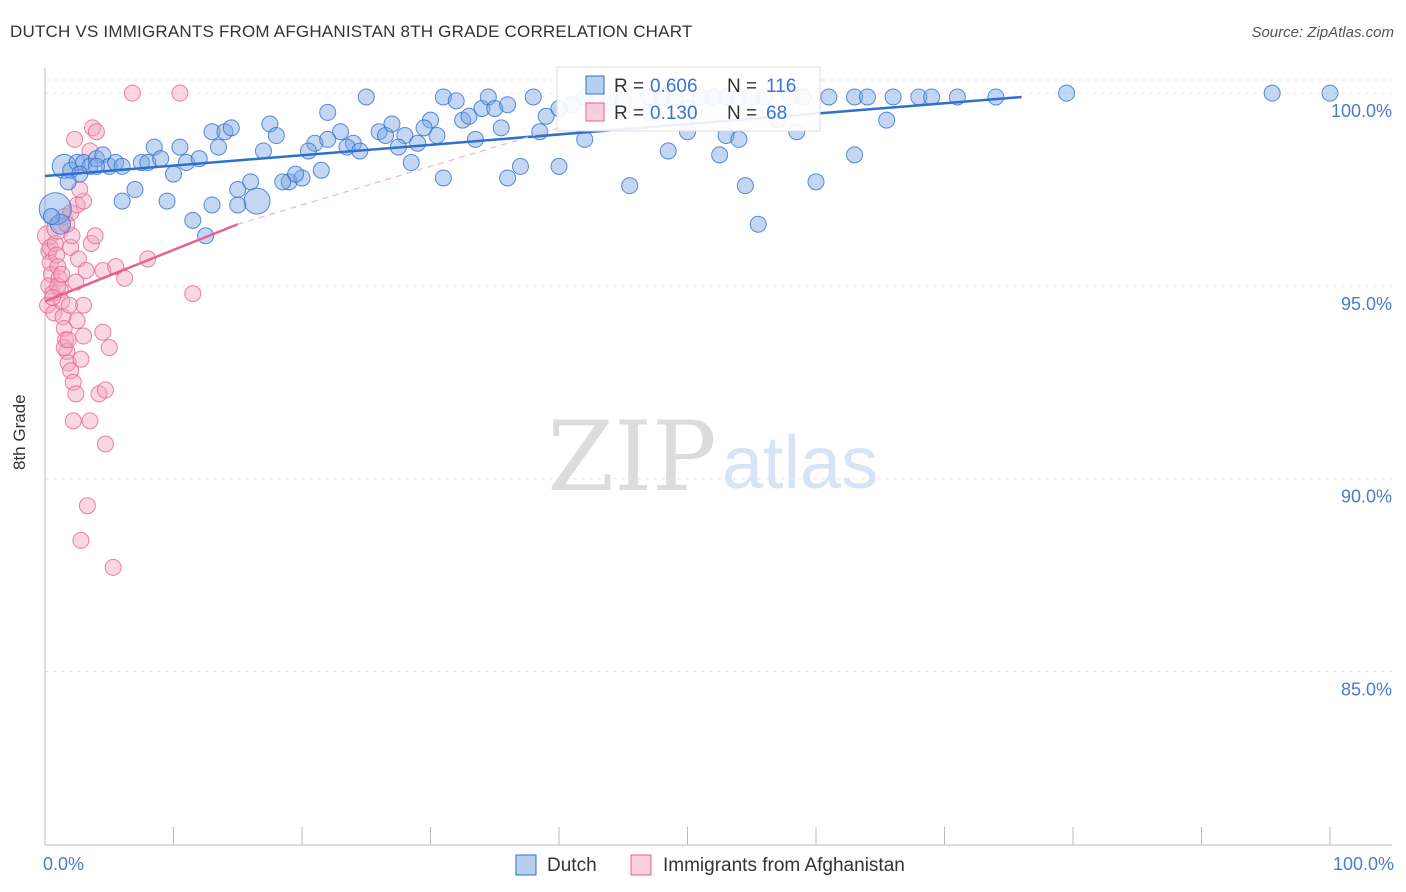 The width and height of the screenshot is (1406, 892). What do you see at coordinates (526, 865) in the screenshot?
I see `legend-swatch-dutch-bottom` at bounding box center [526, 865].